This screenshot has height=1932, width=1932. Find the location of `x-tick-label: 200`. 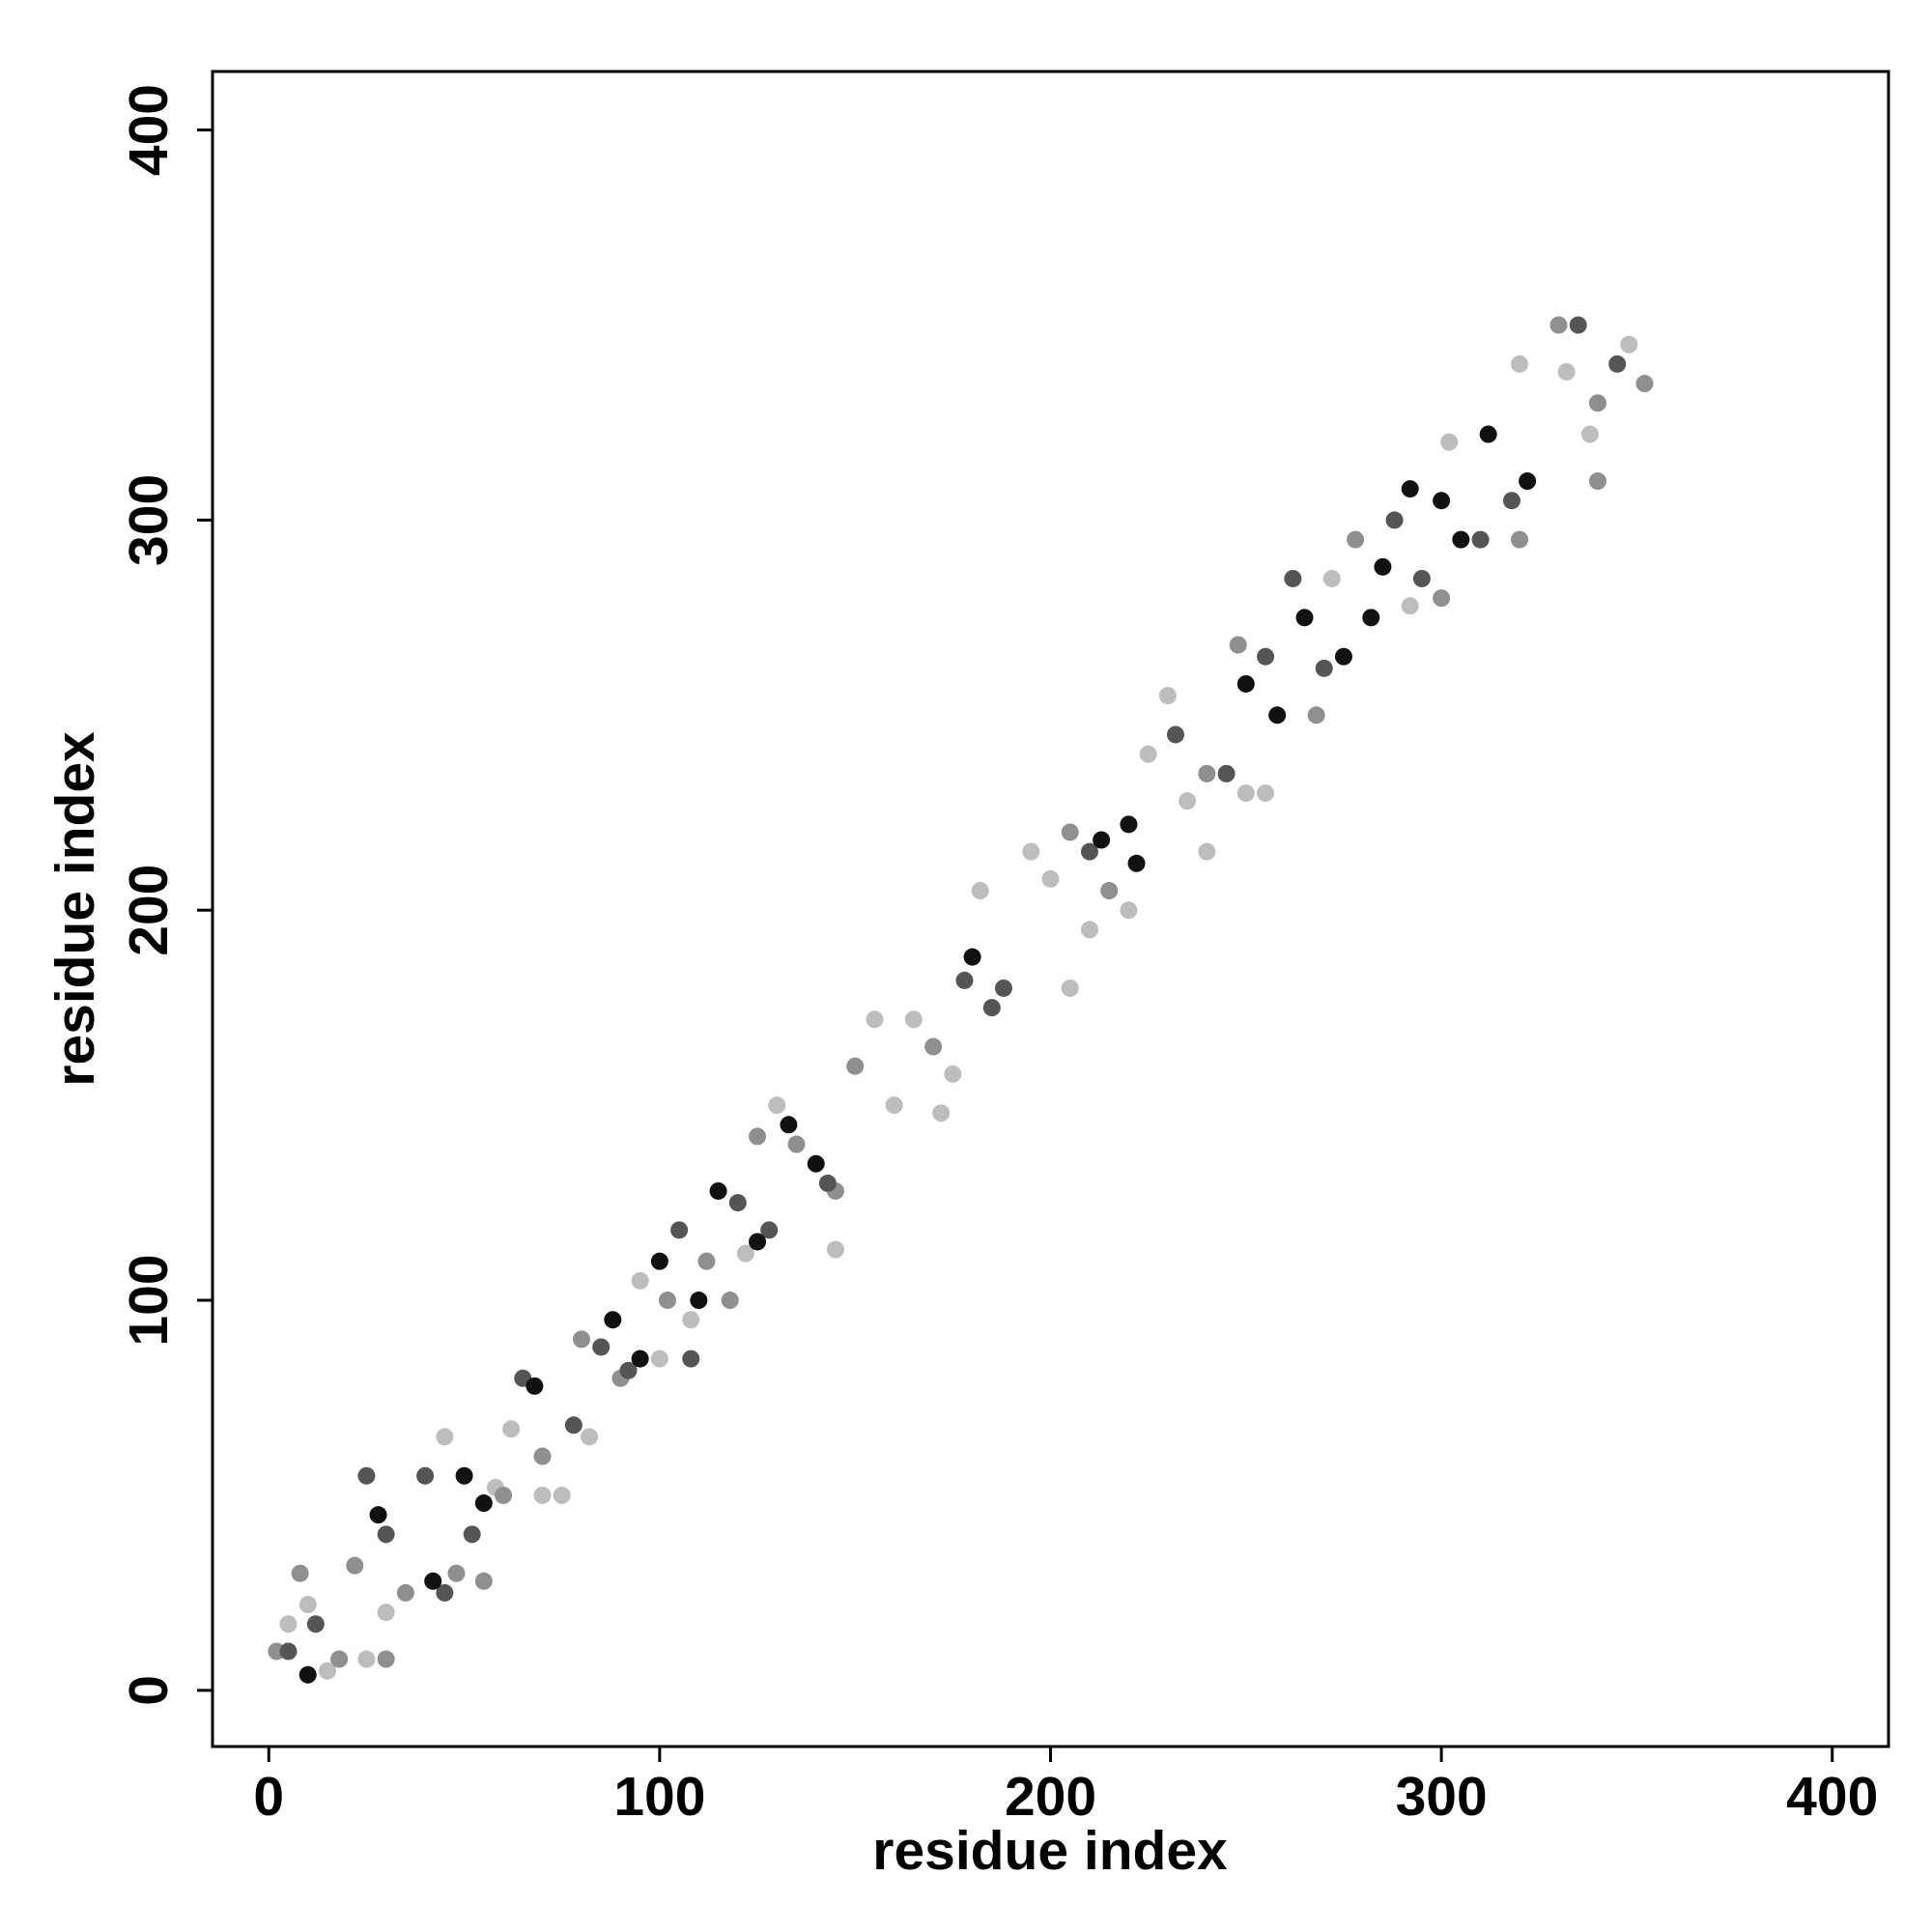

x-tick-label: 200 is located at coordinates (1050, 1797).